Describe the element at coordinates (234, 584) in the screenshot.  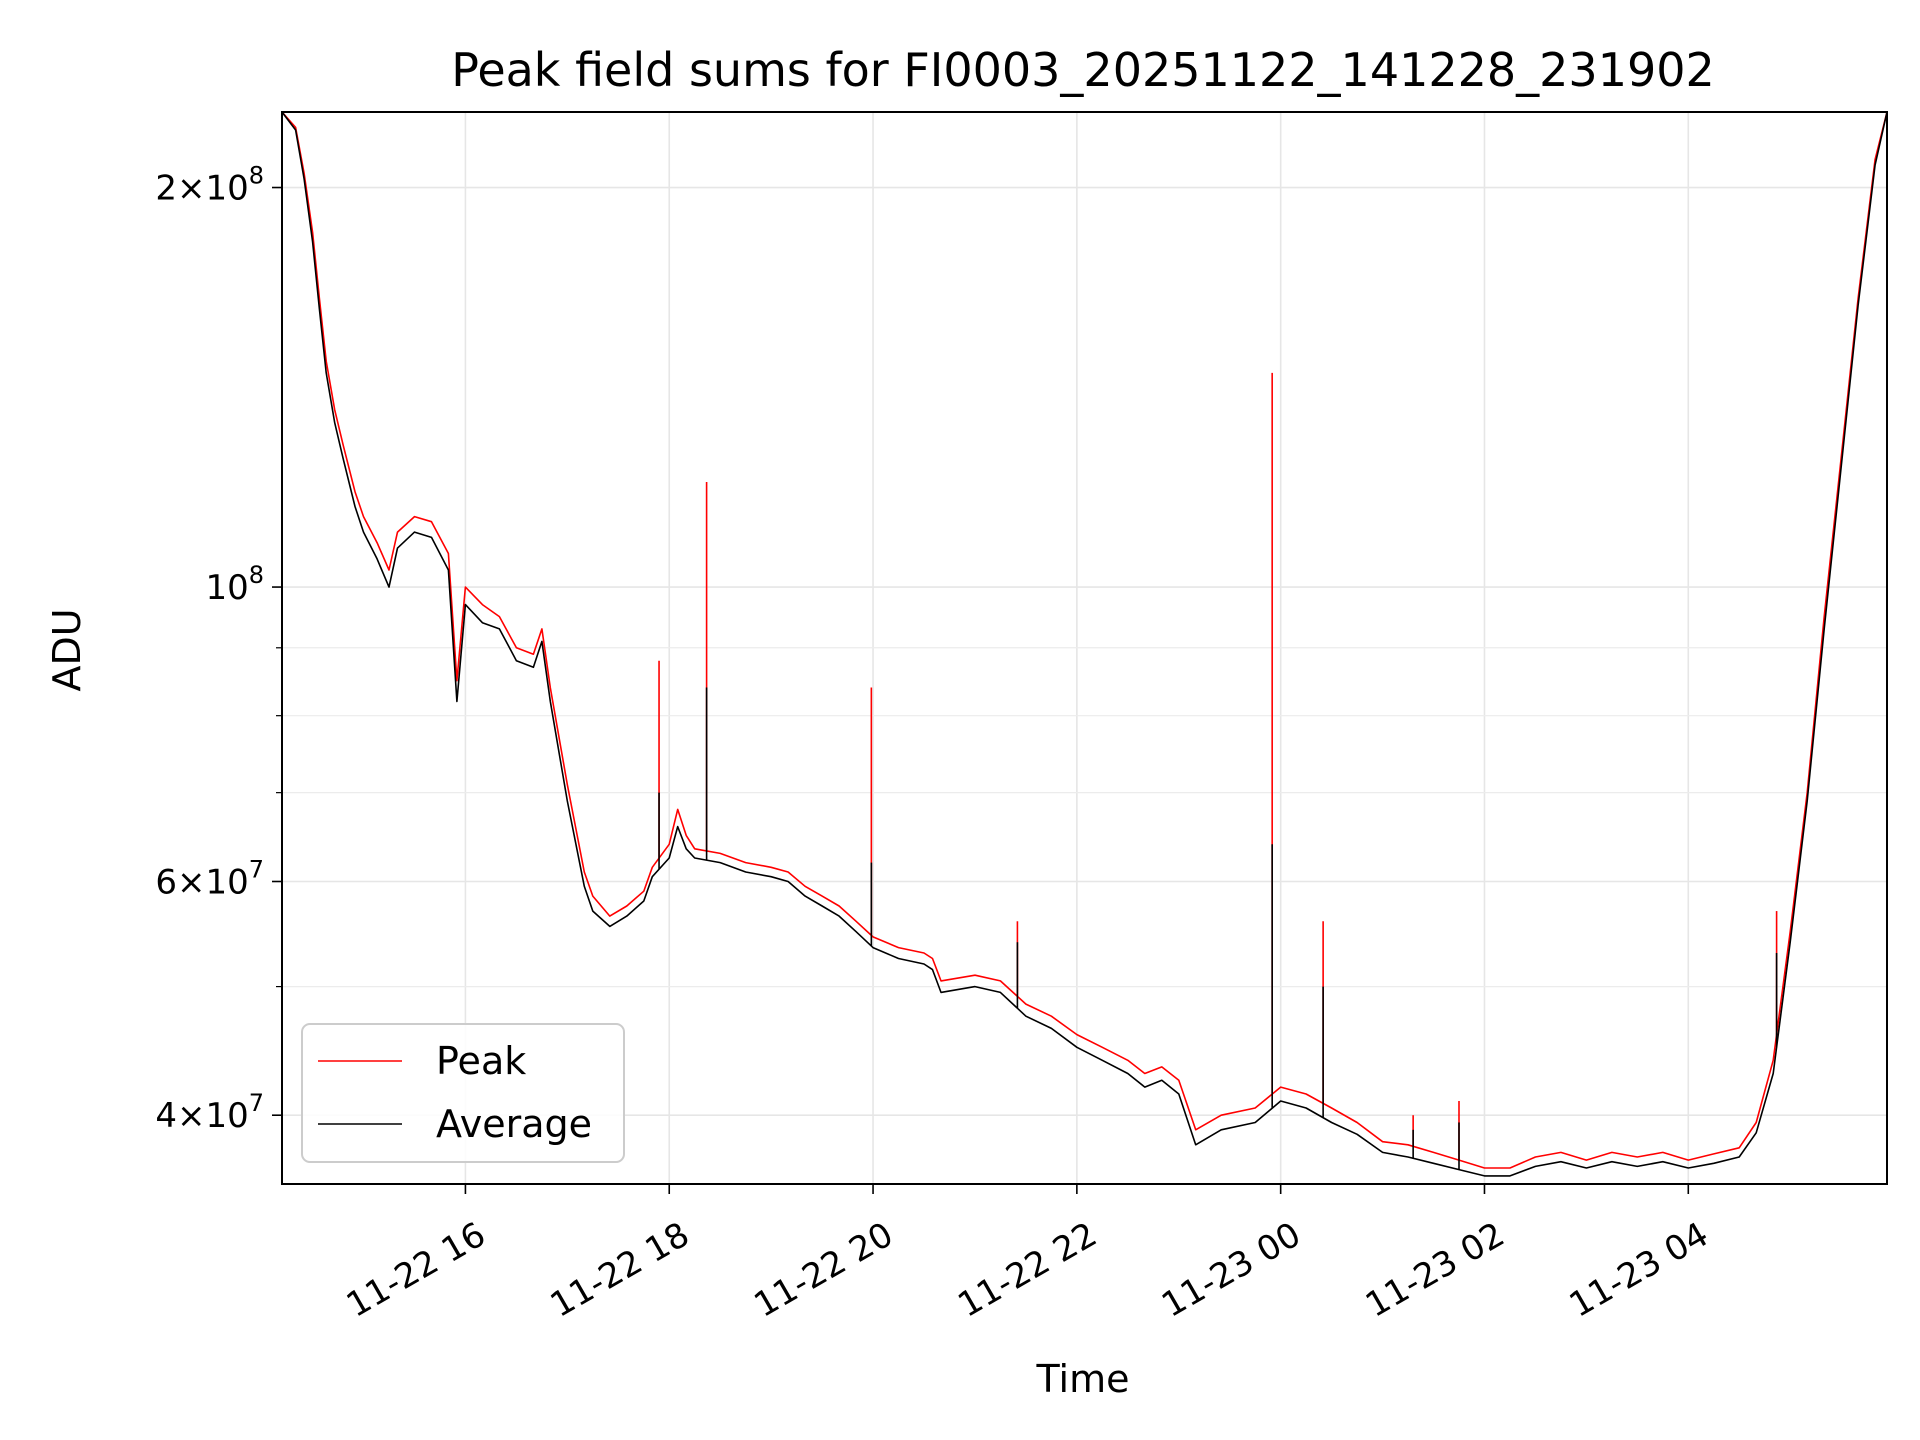
I see `y-tick-label: 108` at that location.